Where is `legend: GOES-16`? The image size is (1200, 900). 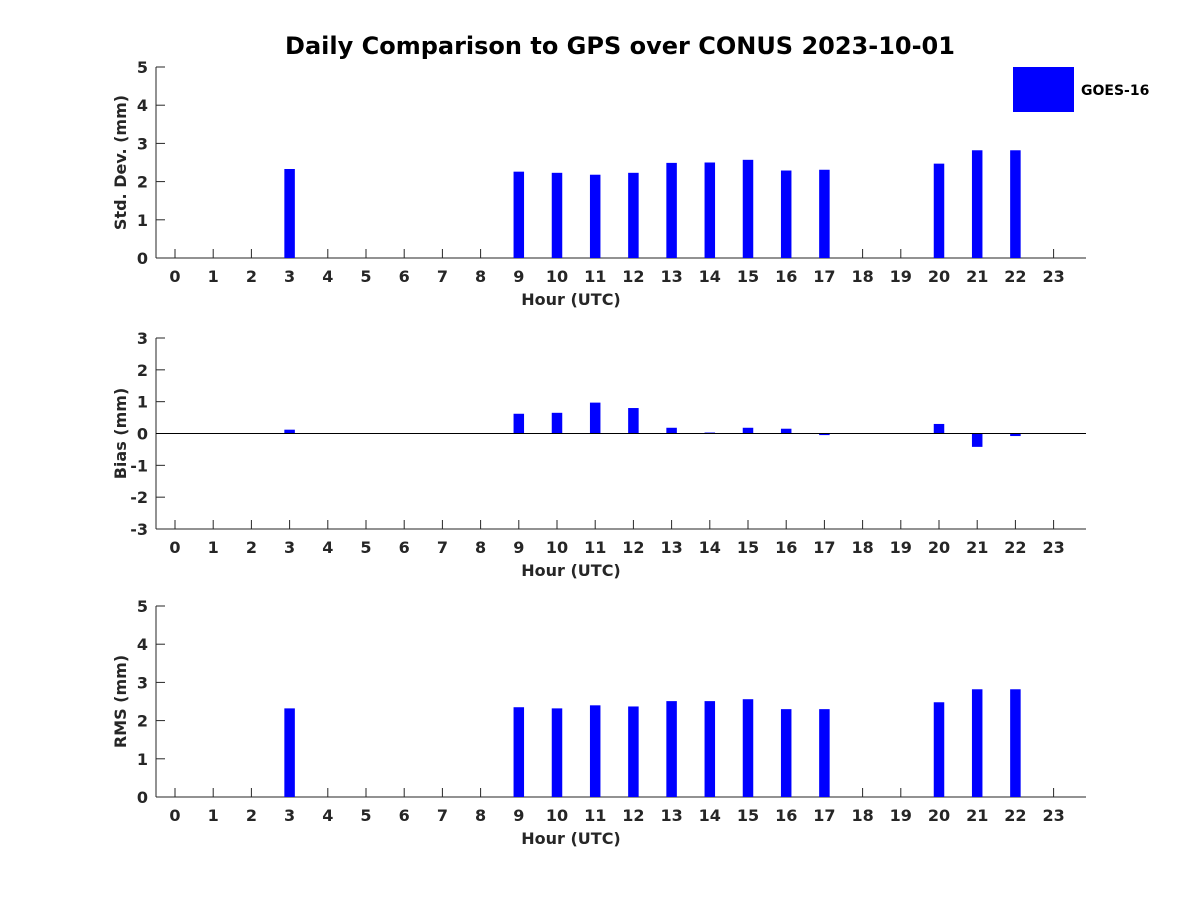
legend: GOES-16 is located at coordinates (1081, 89).